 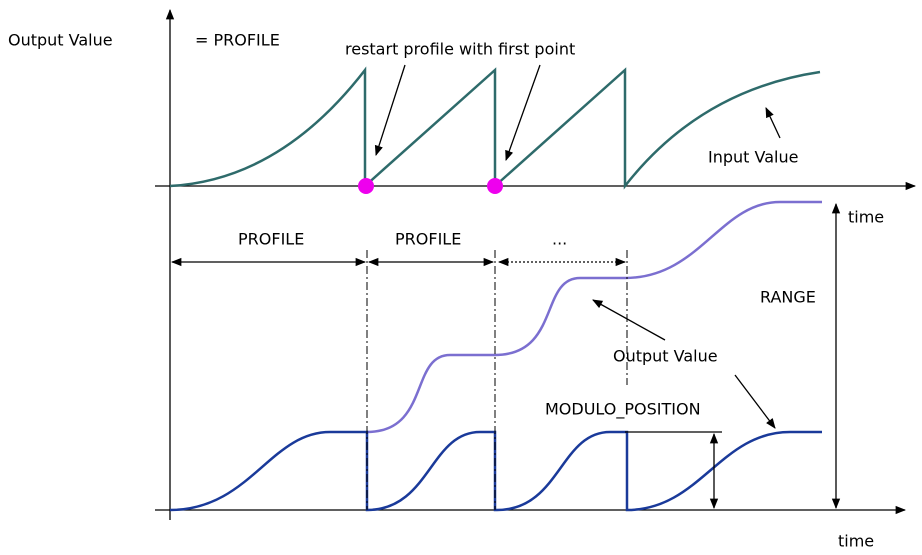 What do you see at coordinates (623, 410) in the screenshot?
I see `modulo-label: MODULO_POSITION` at bounding box center [623, 410].